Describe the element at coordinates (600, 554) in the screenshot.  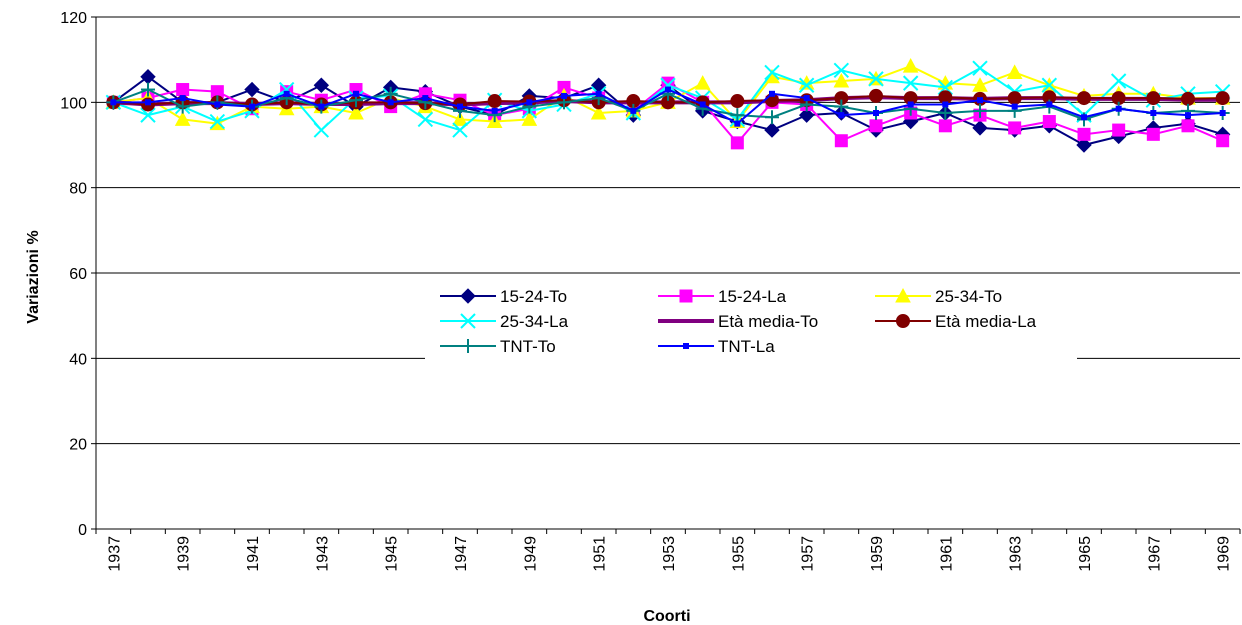
I see `x-tick-label: 1951` at that location.